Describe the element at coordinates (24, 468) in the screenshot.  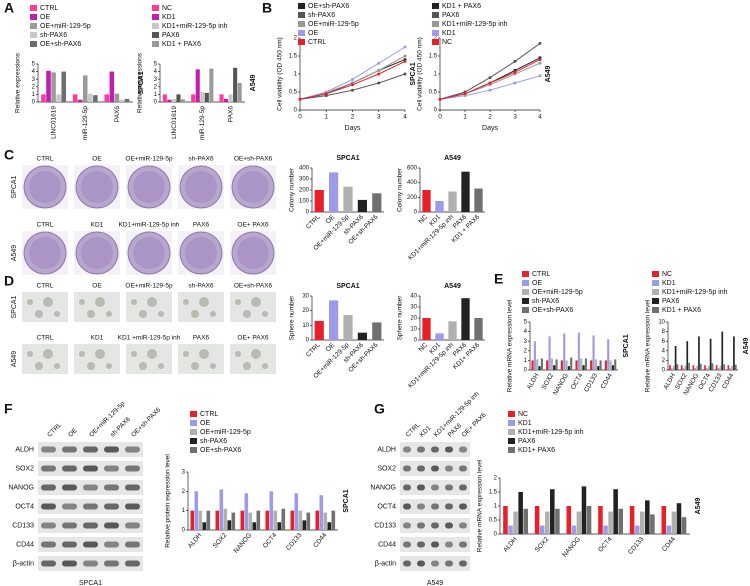
I see `blot-row-label: SOX2` at that location.